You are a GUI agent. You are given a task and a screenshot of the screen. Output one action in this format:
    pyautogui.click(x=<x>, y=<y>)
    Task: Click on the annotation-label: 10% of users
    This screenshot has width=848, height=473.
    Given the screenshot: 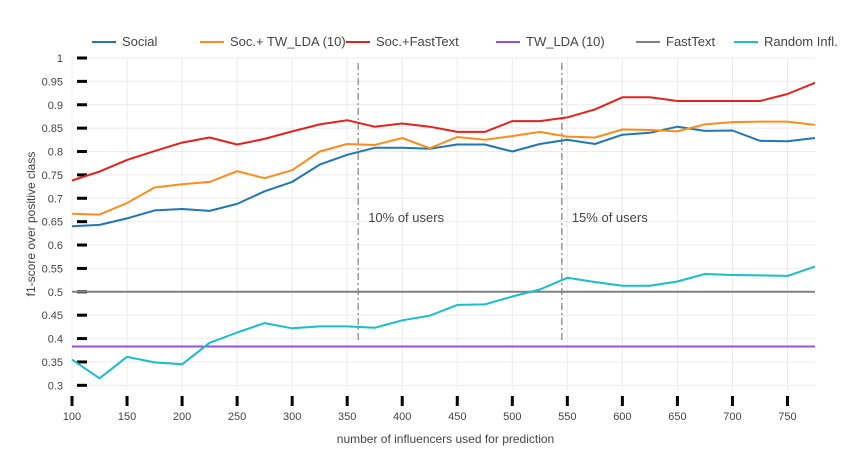 What is the action you would take?
    pyautogui.click(x=406, y=217)
    